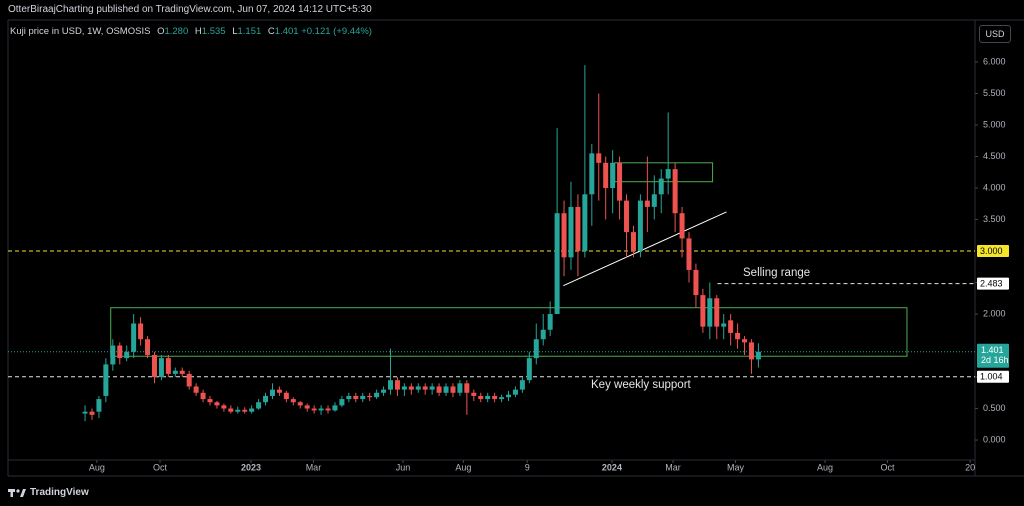 This screenshot has width=1024, height=506. I want to click on footer: TradingView, so click(48, 492).